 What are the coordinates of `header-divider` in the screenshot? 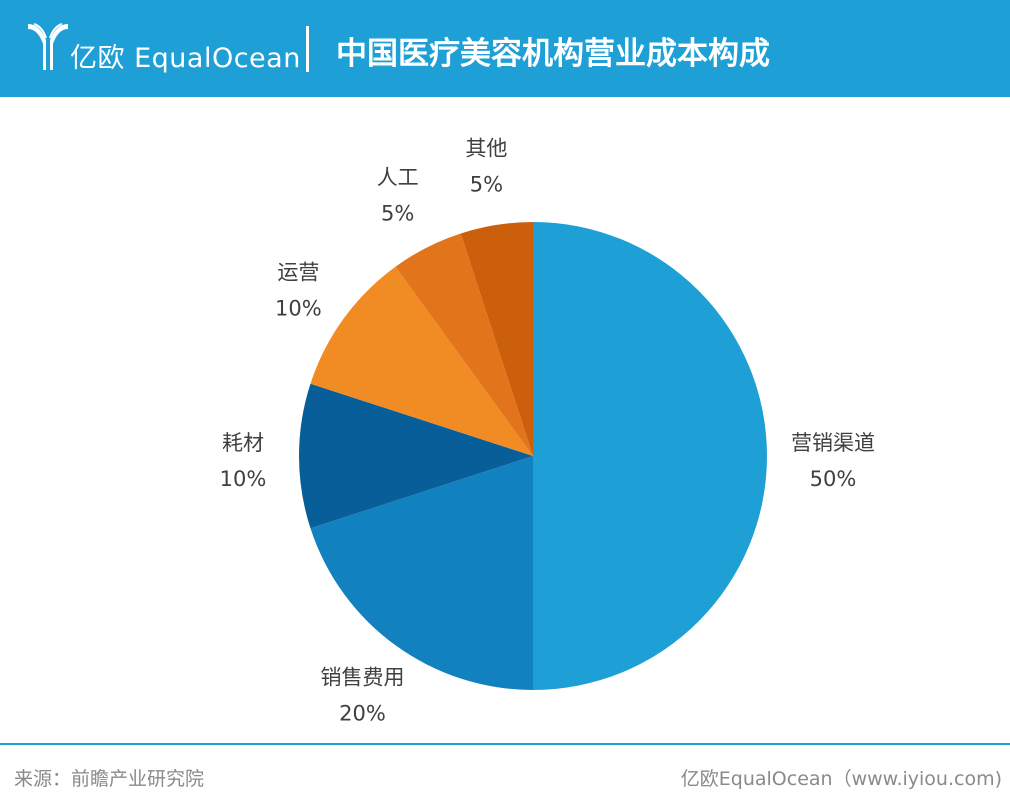 It's located at (307, 49).